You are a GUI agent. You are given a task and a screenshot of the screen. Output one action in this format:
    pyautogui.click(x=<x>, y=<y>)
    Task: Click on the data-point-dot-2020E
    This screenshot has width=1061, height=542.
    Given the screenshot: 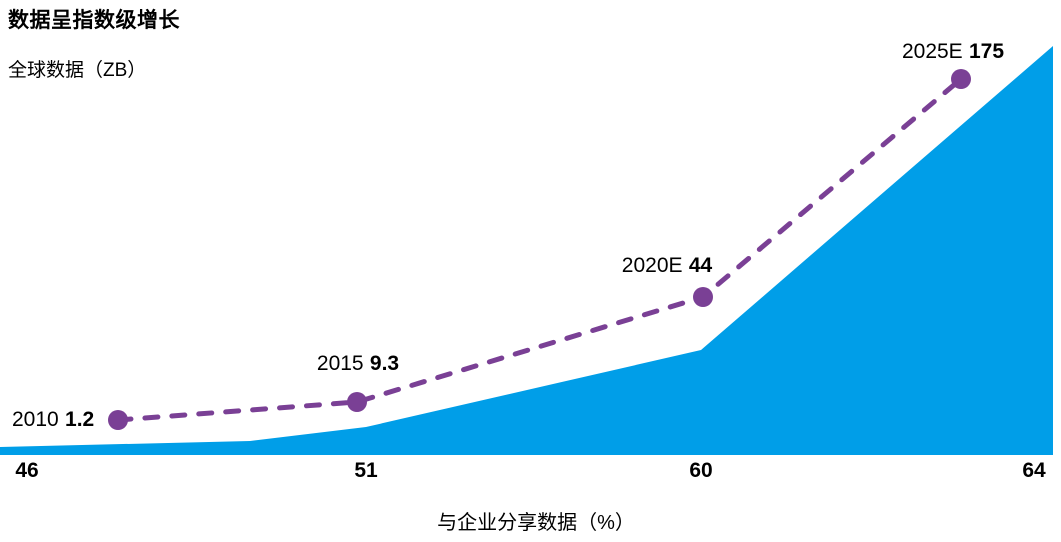 What is the action you would take?
    pyautogui.click(x=703, y=297)
    